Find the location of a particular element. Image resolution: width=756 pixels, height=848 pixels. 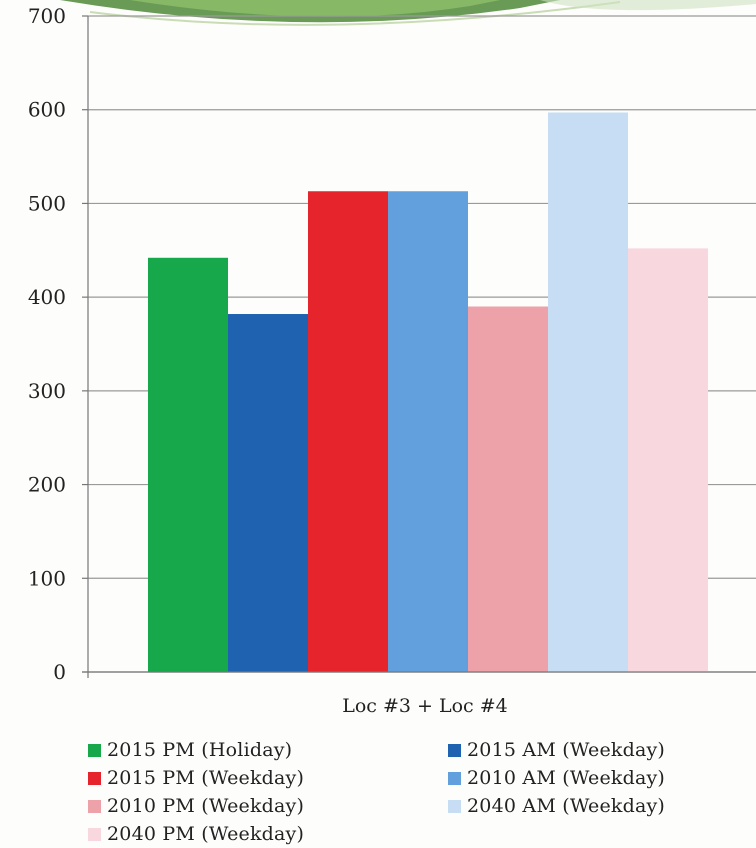

legend-label: 2015 AM (Weekday) is located at coordinates (566, 750).